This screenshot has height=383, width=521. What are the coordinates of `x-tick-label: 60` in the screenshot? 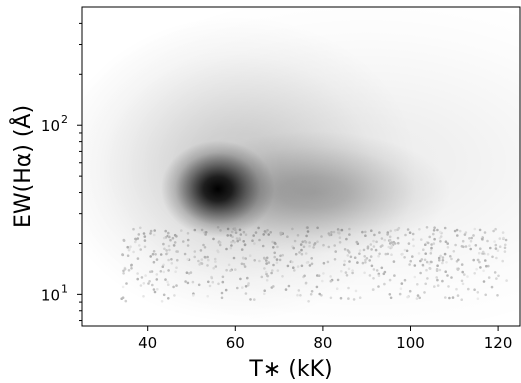 It's located at (235, 343).